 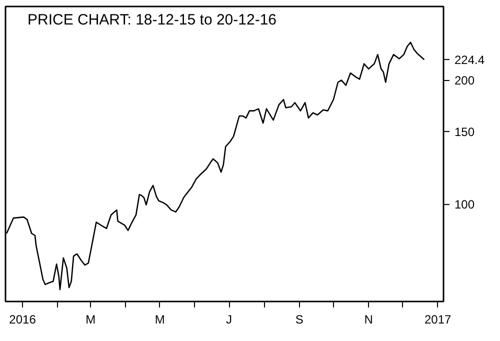 What do you see at coordinates (464, 205) in the screenshot?
I see `y-tick-label: 100` at bounding box center [464, 205].